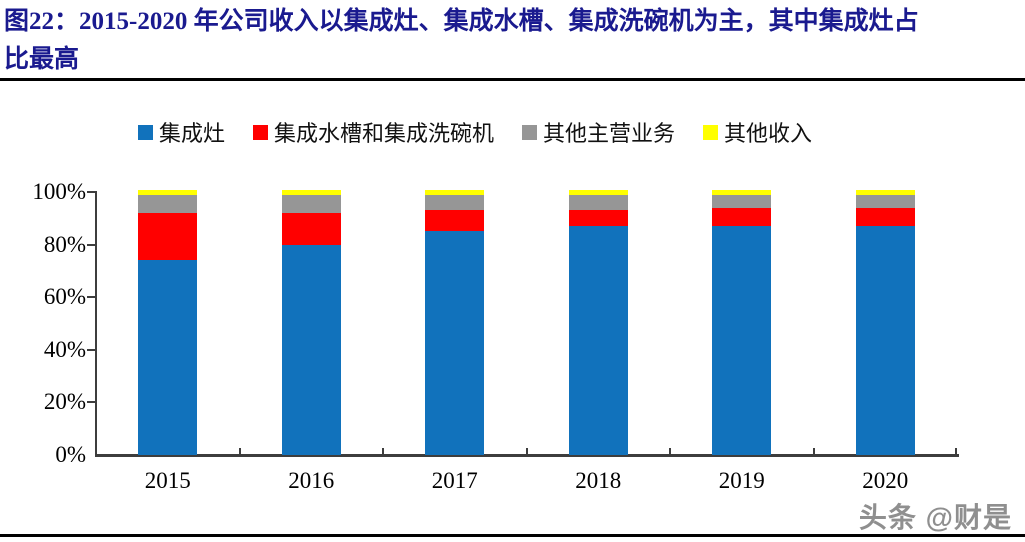 The image size is (1025, 542). Describe the element at coordinates (512, 535) in the screenshot. I see `bottom-border-rule` at that location.